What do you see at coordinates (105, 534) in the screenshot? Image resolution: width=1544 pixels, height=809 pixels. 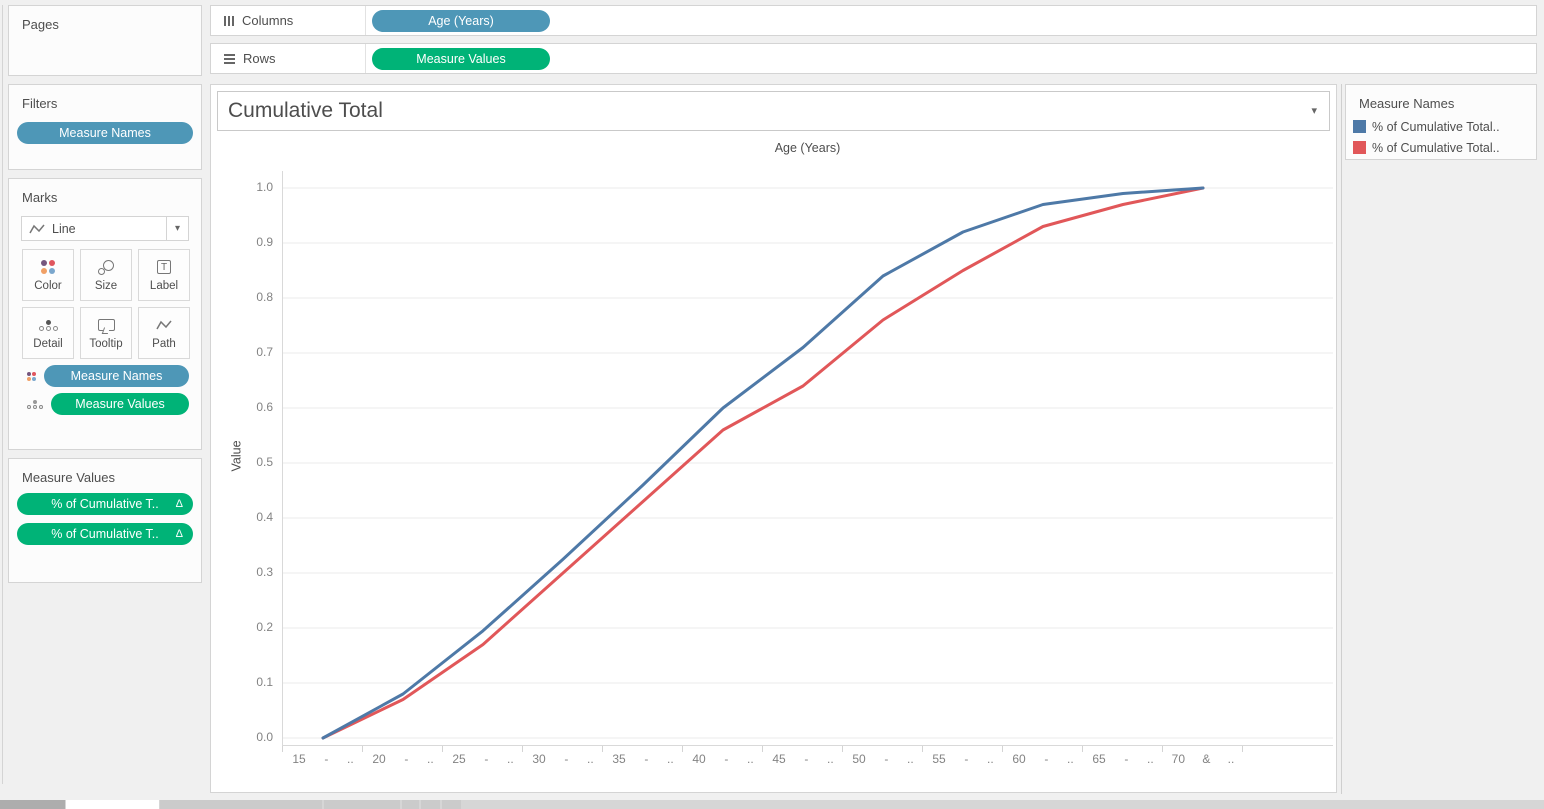 I see `measure-pill-2: % of Cumulative T.. Δ` at bounding box center [105, 534].